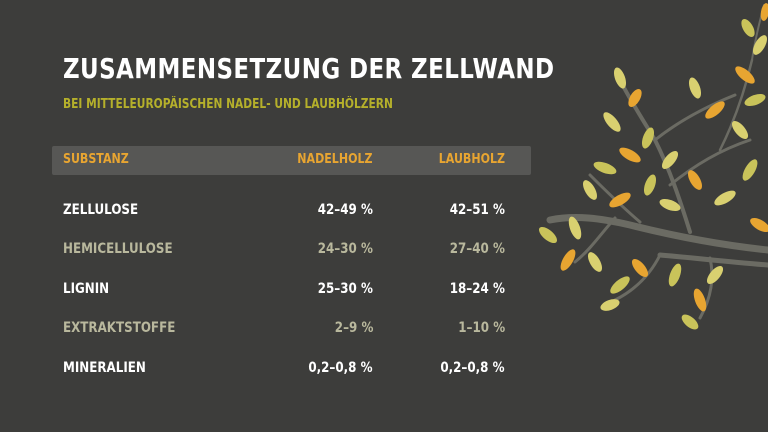 Image resolution: width=768 pixels, height=432 pixels. What do you see at coordinates (345, 249) in the screenshot?
I see `table-row-nadelholz: 24–30 %` at bounding box center [345, 249].